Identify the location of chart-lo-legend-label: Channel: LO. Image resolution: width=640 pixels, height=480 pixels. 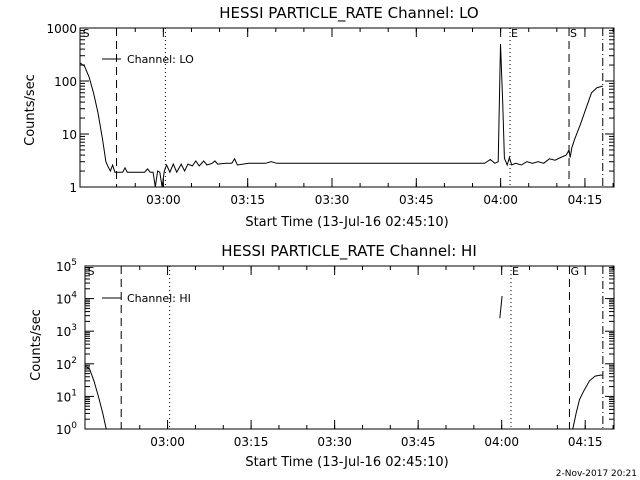
(160, 59).